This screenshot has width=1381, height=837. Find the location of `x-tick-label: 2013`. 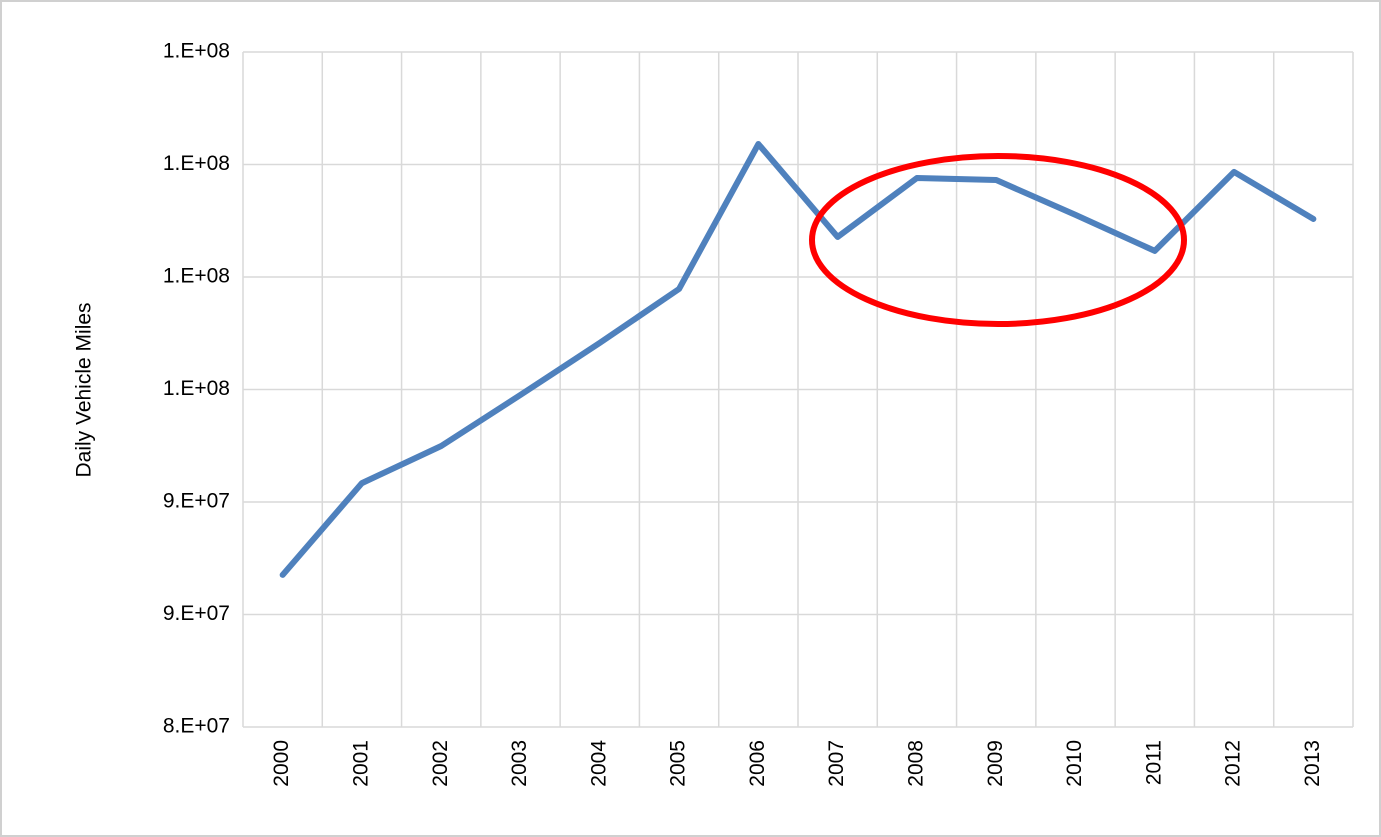

x-tick-label: 2013 is located at coordinates (1312, 763).